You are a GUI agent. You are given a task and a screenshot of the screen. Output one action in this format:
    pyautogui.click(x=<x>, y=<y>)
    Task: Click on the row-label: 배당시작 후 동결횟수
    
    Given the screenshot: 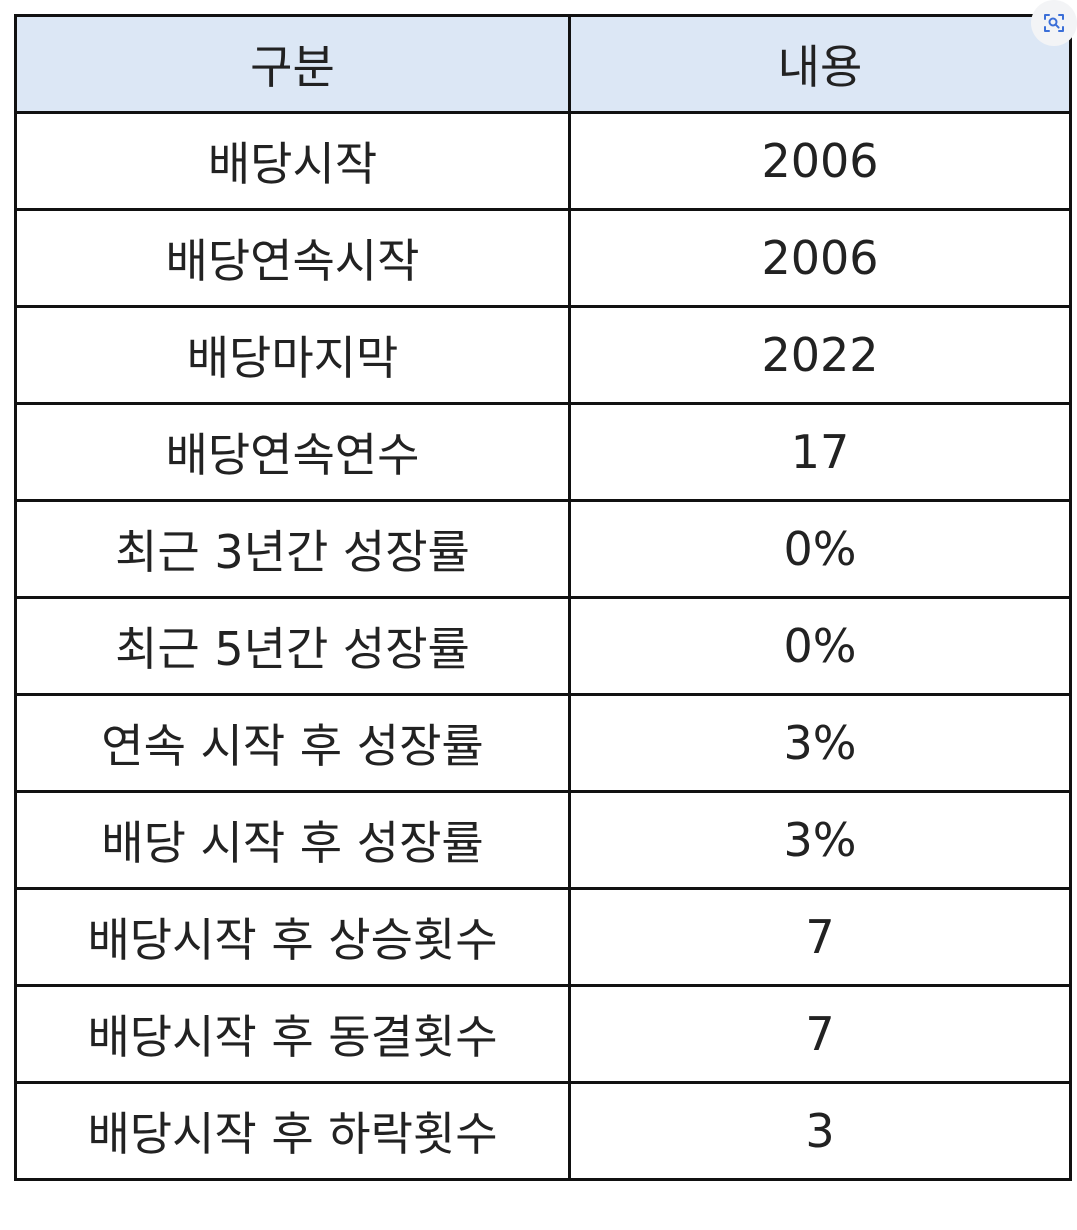 What is the action you would take?
    pyautogui.click(x=292, y=1034)
    